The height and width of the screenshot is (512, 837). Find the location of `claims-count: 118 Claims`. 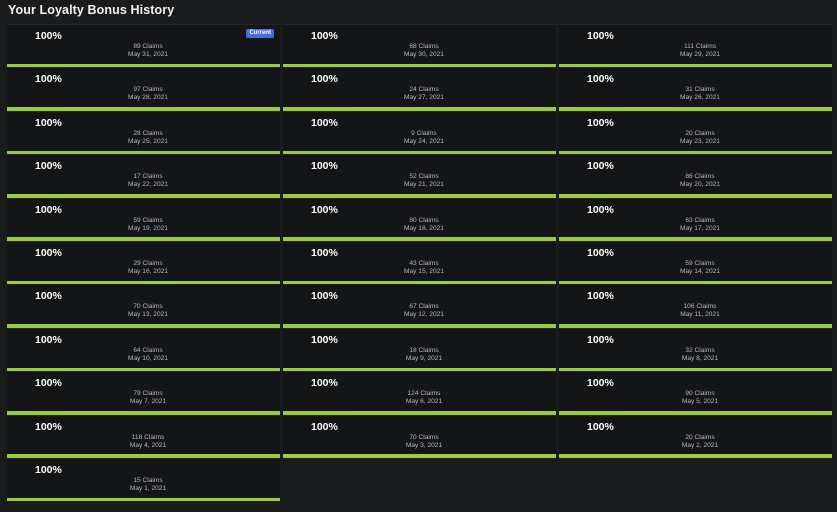

claims-count: 118 Claims is located at coordinates (148, 437).